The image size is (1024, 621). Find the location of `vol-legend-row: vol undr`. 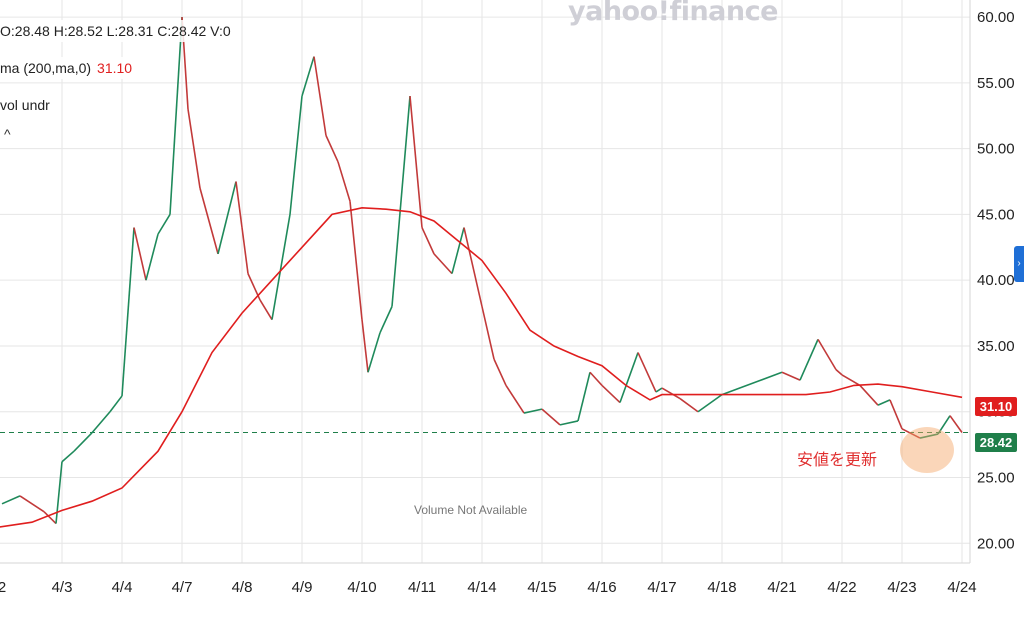

vol-legend-row: vol undr is located at coordinates (28, 105).